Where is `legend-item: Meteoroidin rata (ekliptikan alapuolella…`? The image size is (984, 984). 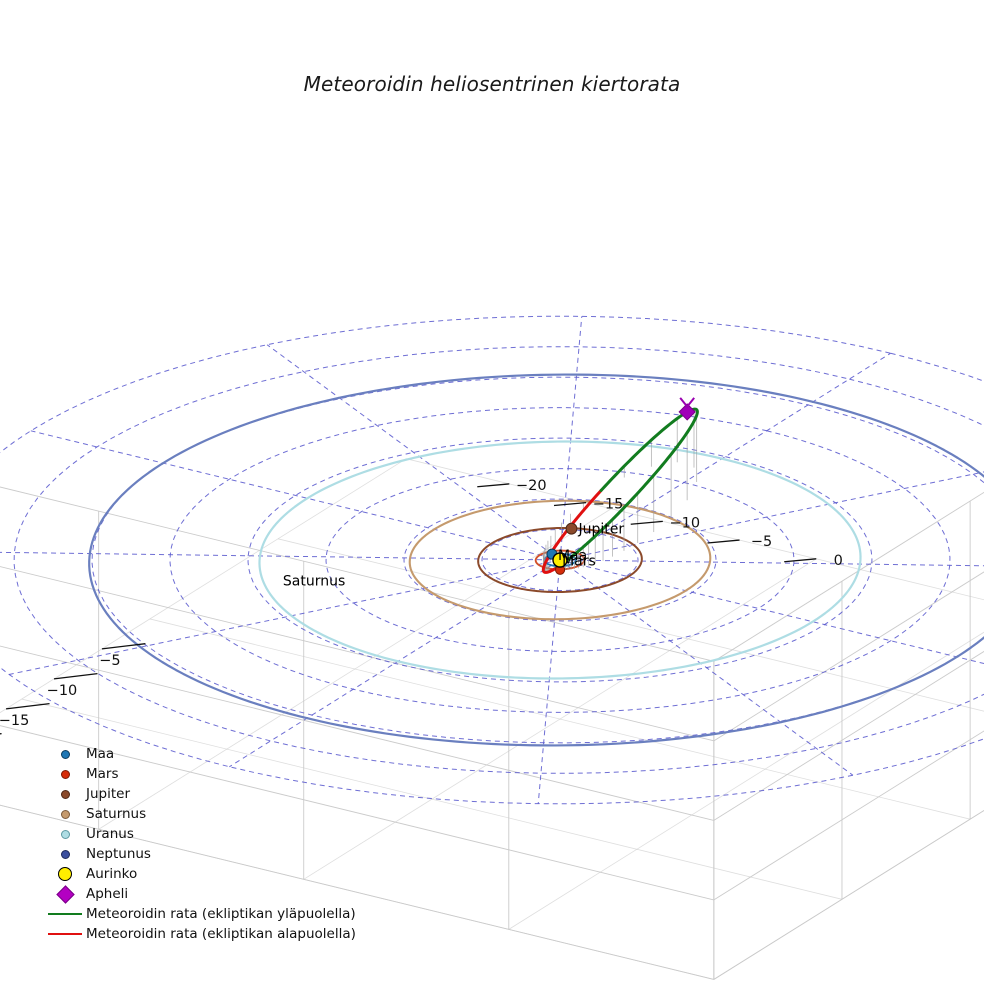 legend-item: Meteoroidin rata (ekliptikan alapuolella… is located at coordinates (204, 934).